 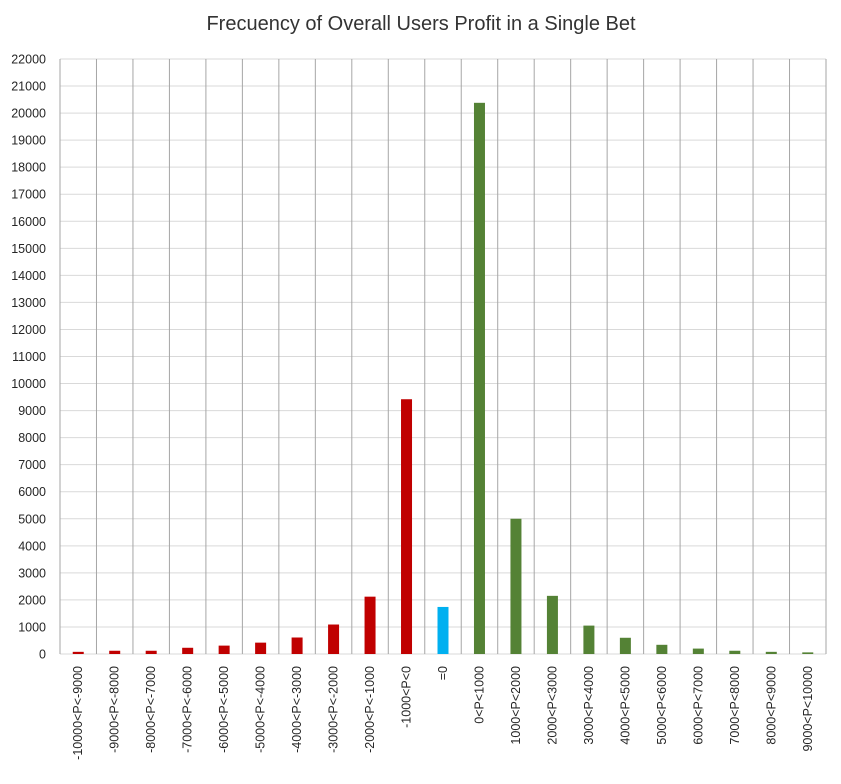 What do you see at coordinates (479, 695) in the screenshot?
I see `x-tick-label-11: 0<P<1000` at bounding box center [479, 695].